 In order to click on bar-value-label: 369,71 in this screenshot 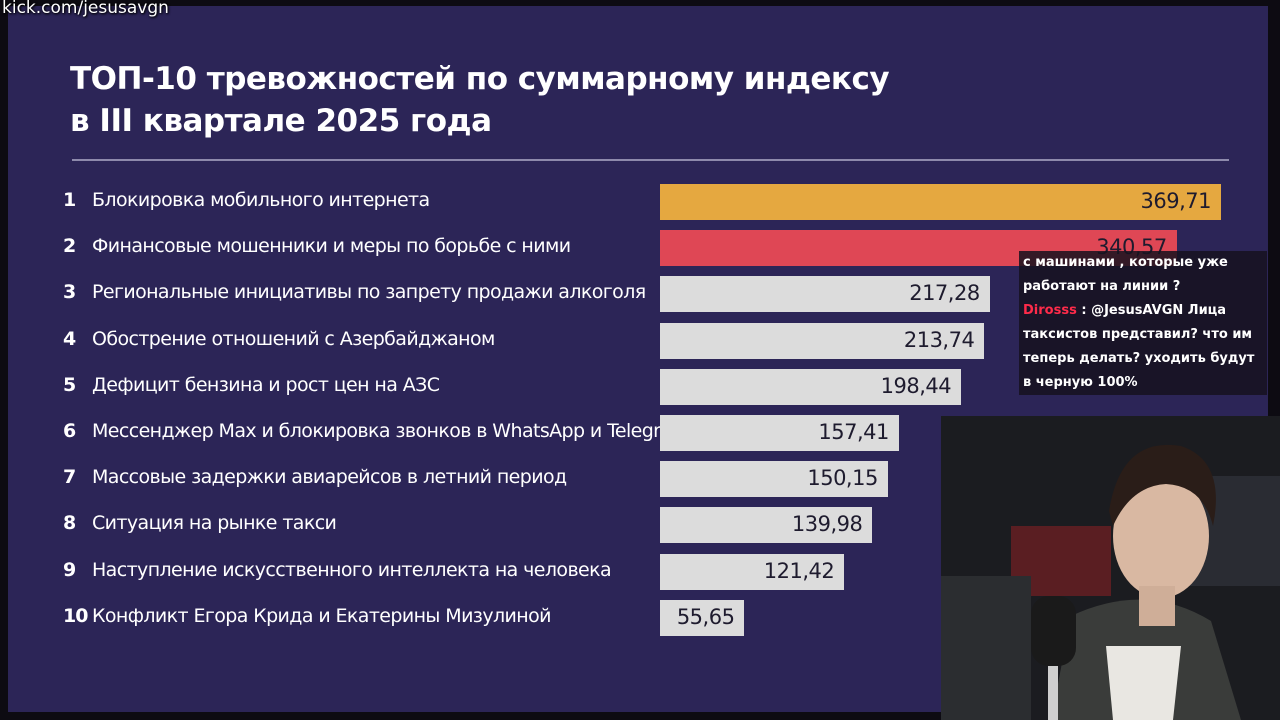, I will do `click(1176, 201)`.